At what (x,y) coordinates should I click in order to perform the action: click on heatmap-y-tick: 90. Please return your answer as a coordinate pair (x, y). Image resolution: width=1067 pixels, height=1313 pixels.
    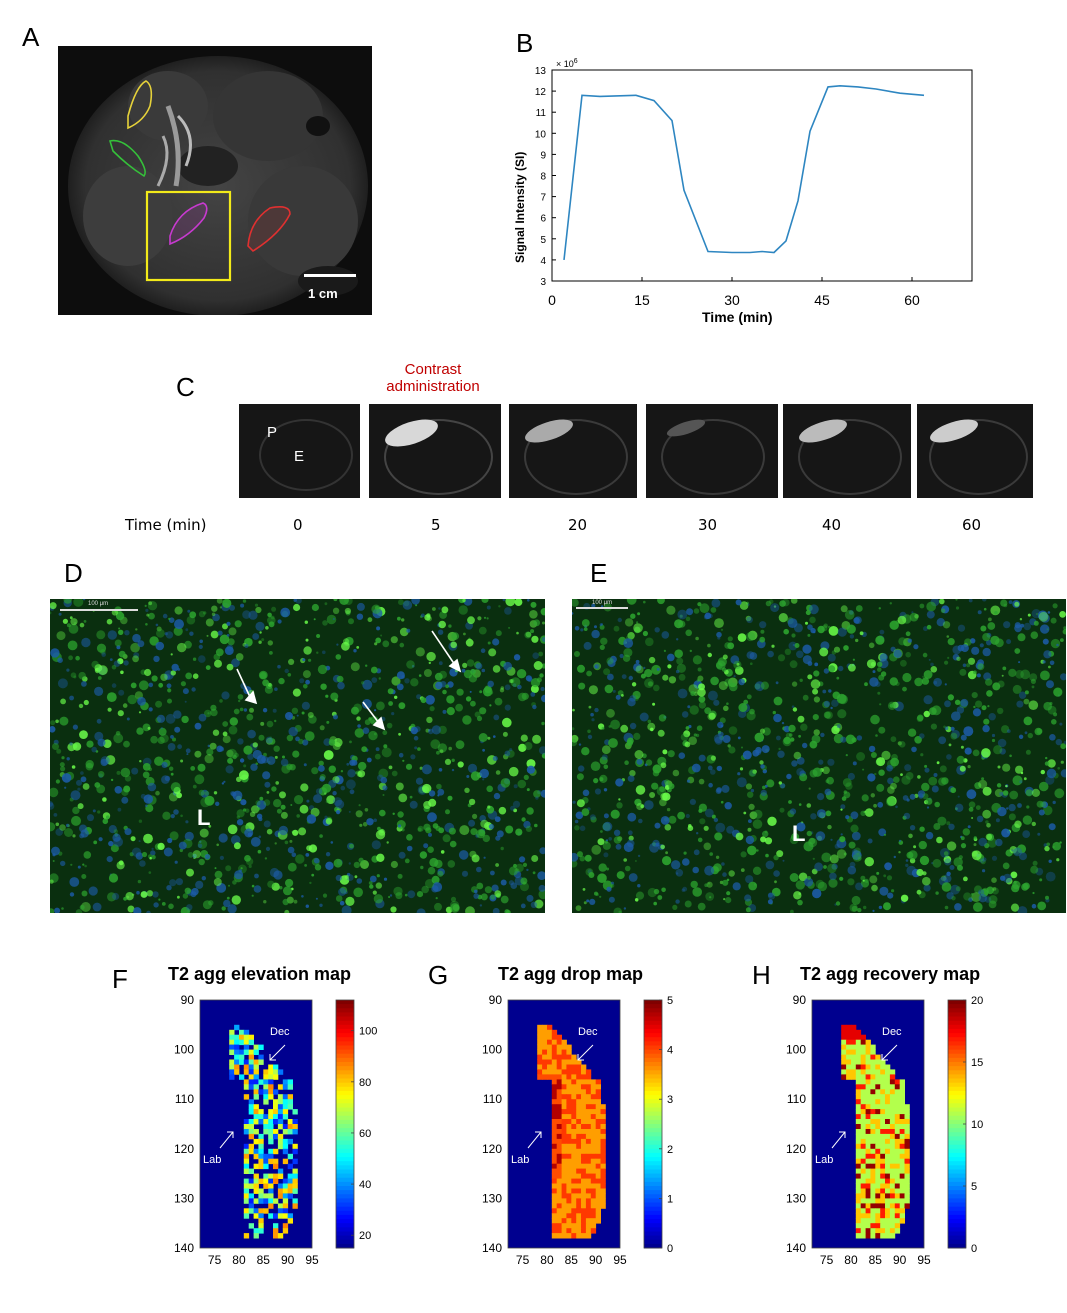
    Looking at the image, I should click on (800, 1000).